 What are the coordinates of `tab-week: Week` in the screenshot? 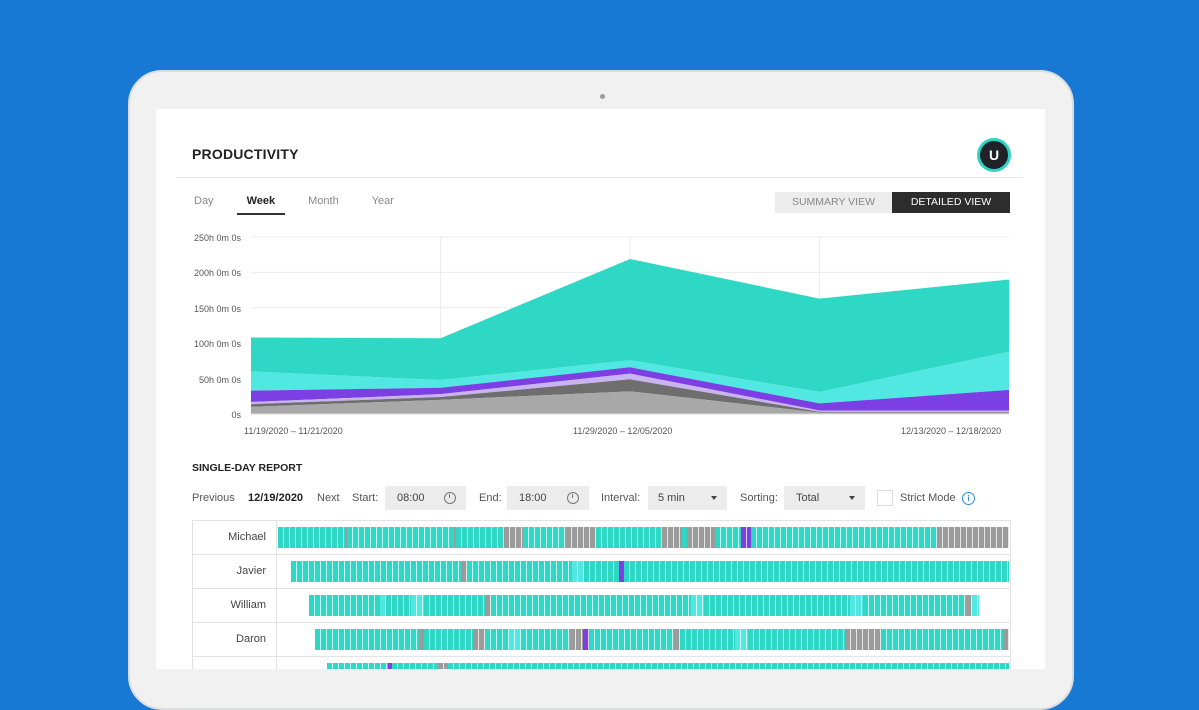 It's located at (261, 205).